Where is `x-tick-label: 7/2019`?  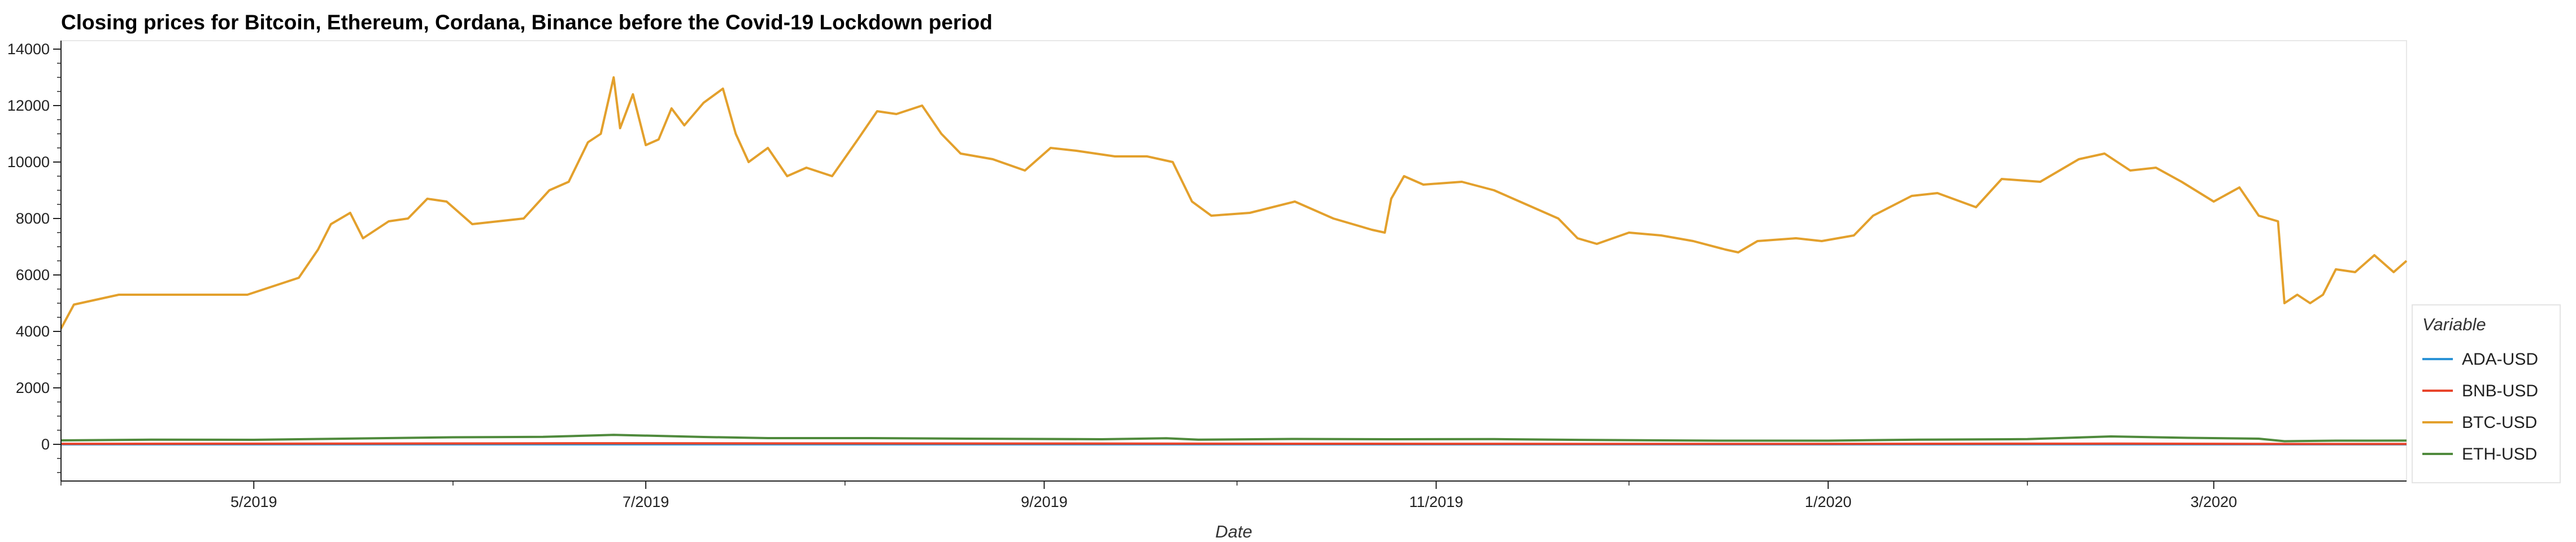
x-tick-label: 7/2019 is located at coordinates (646, 501).